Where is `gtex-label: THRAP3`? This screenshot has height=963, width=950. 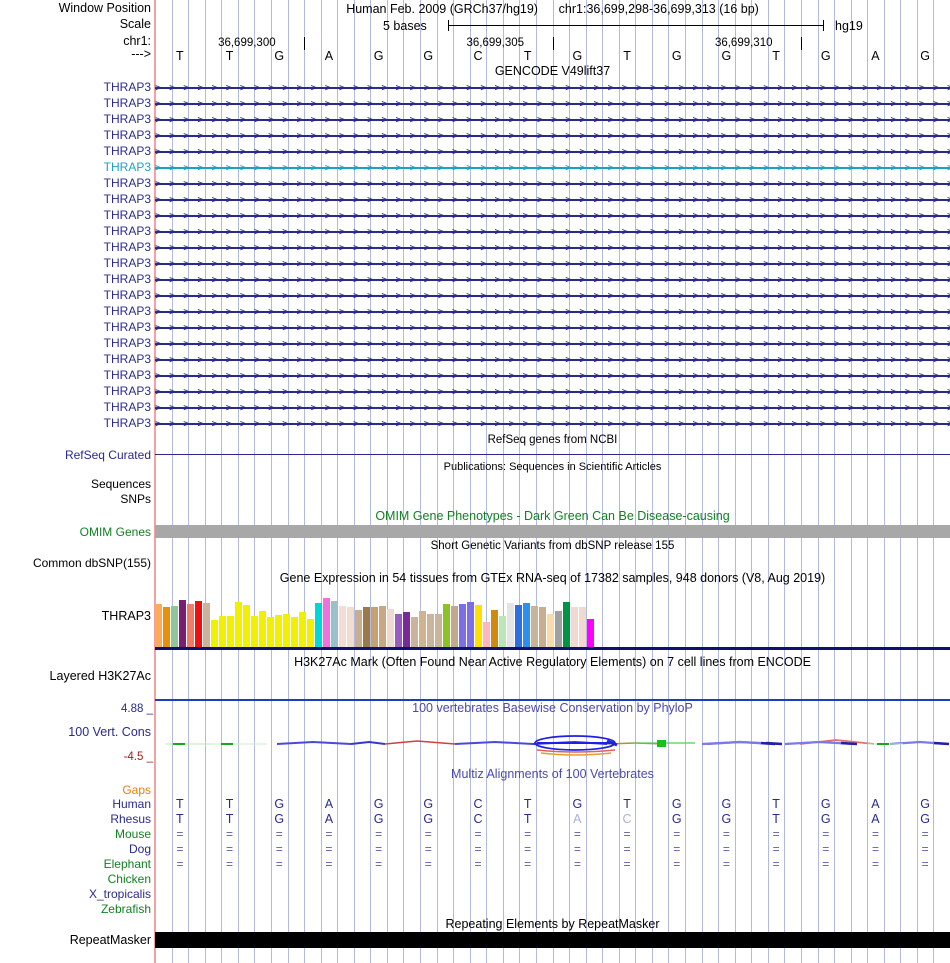
gtex-label: THRAP3 is located at coordinates (126, 616).